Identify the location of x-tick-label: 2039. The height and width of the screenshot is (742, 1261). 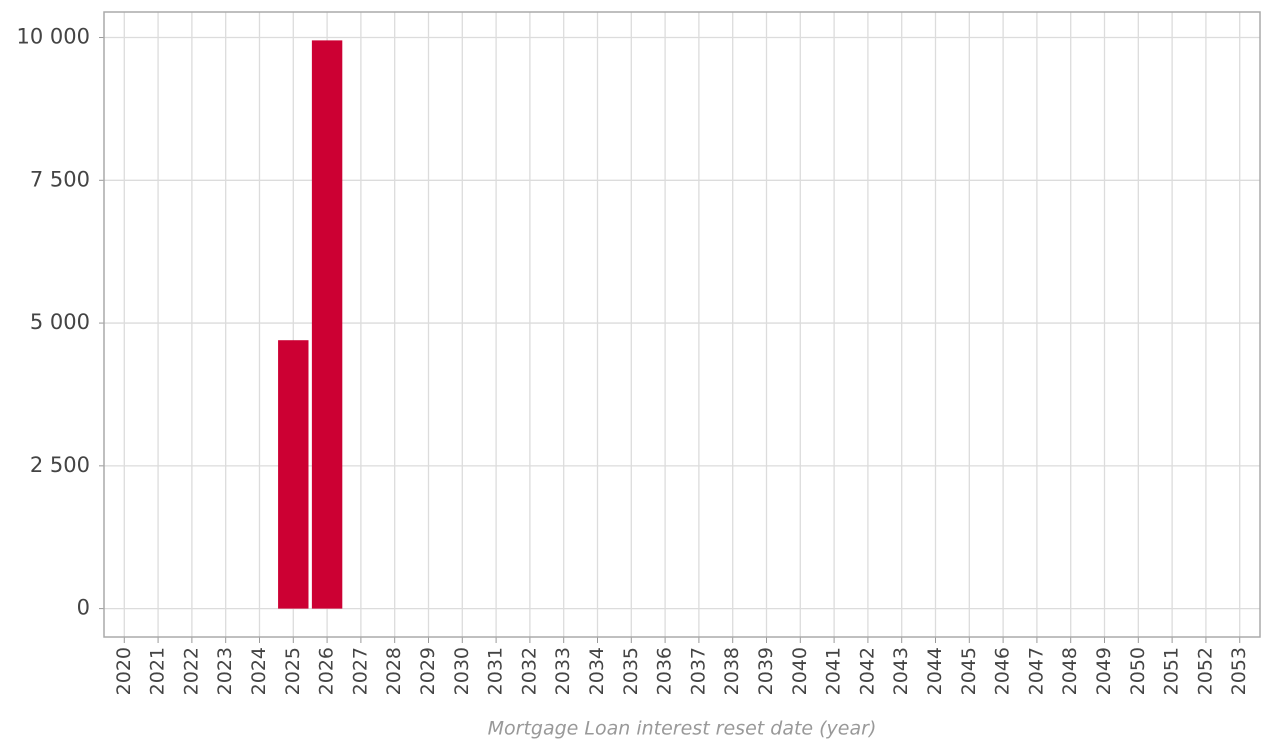
(766, 671).